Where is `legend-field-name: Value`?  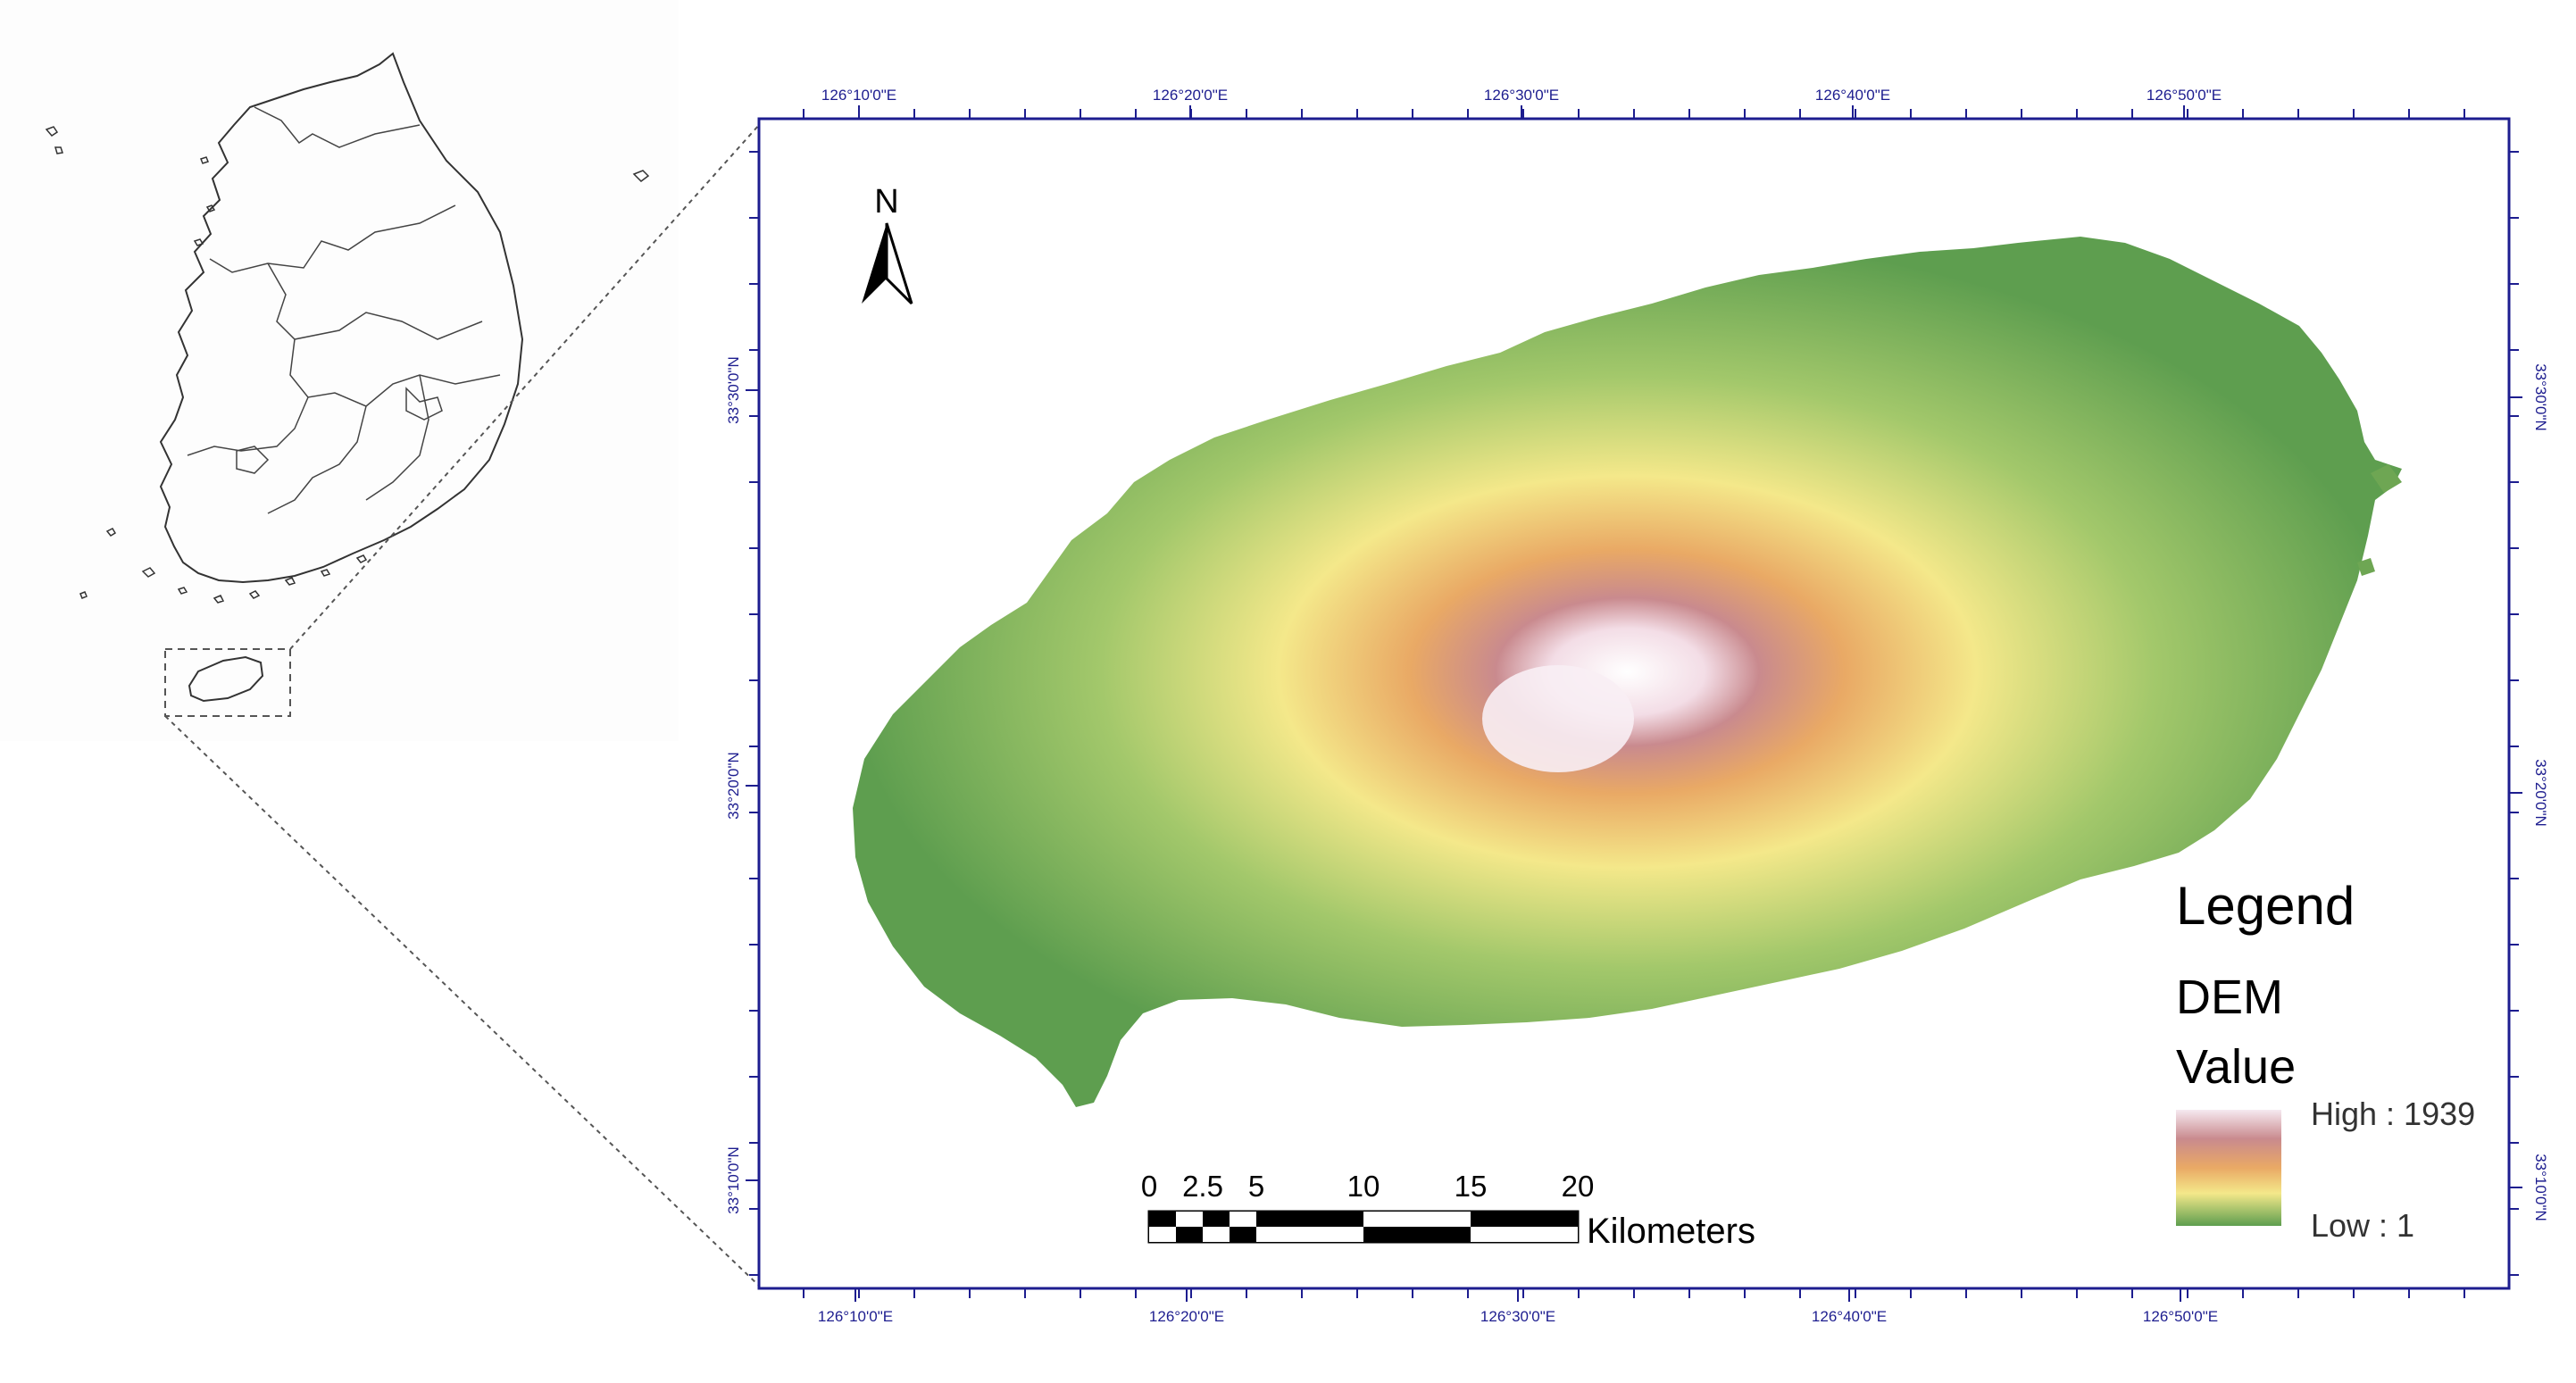
legend-field-name: Value is located at coordinates (2236, 1067).